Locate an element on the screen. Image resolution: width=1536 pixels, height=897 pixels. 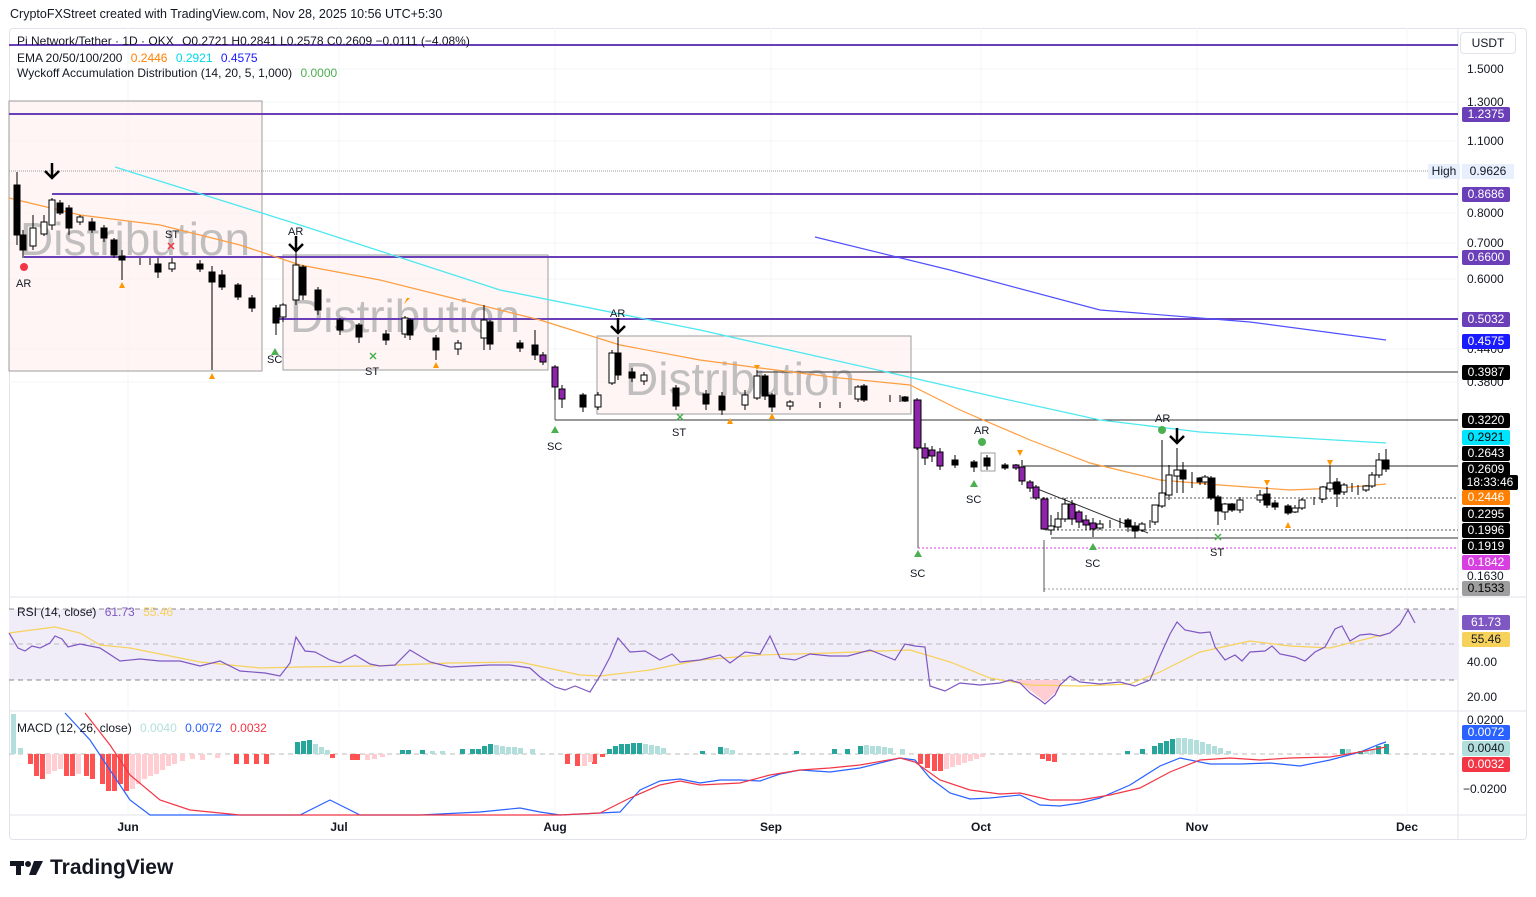
macd-tick: 0.0200 is located at coordinates (1485, 720).